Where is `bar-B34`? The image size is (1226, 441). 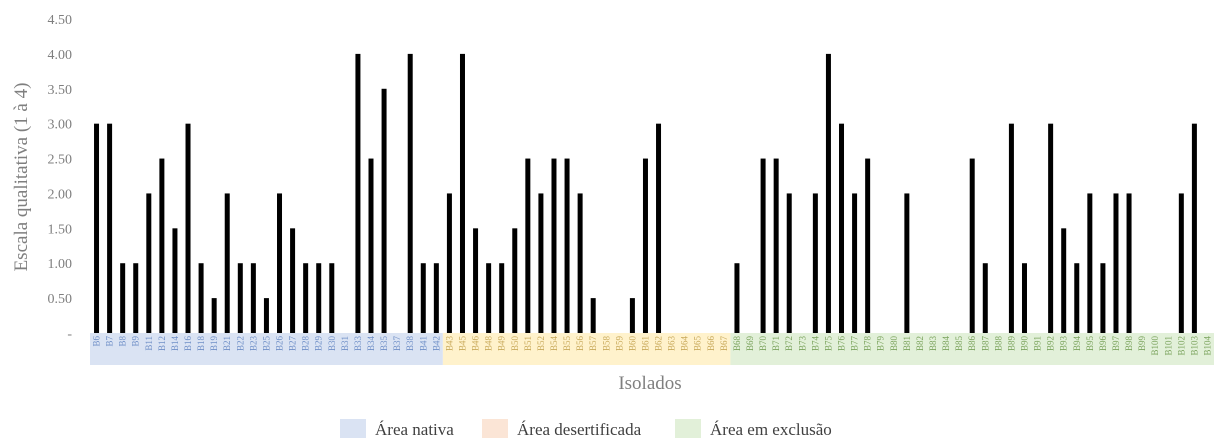 bar-B34 is located at coordinates (371, 245).